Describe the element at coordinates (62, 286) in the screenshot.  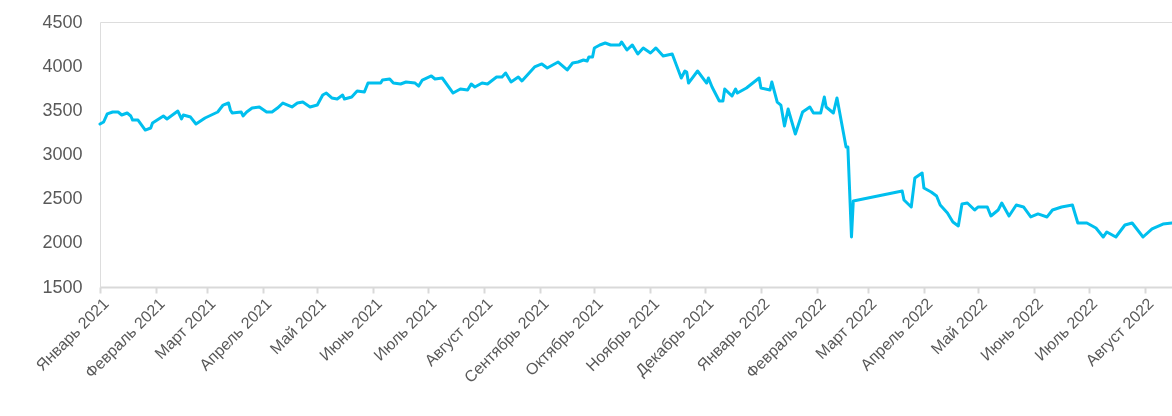
I see `y-tick-label: 1500` at that location.